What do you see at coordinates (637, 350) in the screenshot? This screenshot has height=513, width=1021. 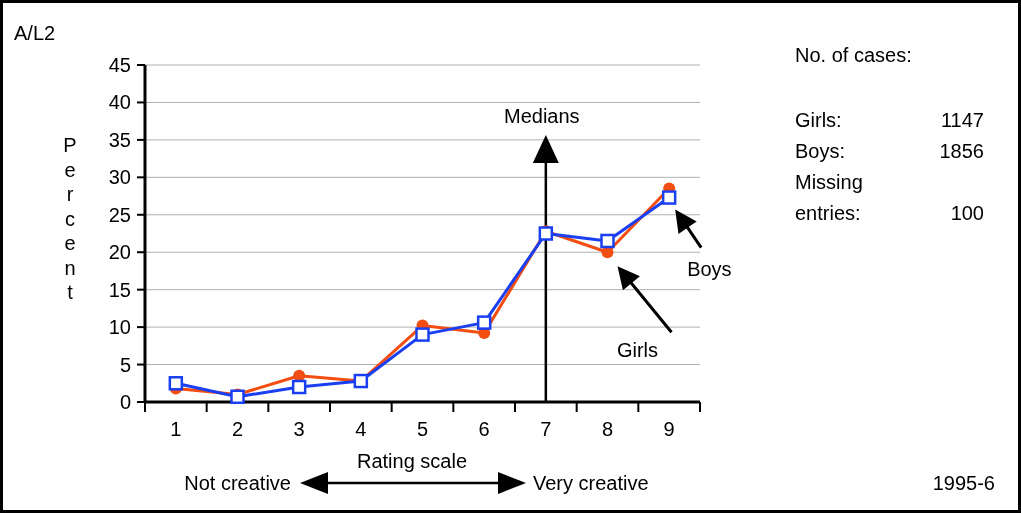 I see `annotation: Girls` at bounding box center [637, 350].